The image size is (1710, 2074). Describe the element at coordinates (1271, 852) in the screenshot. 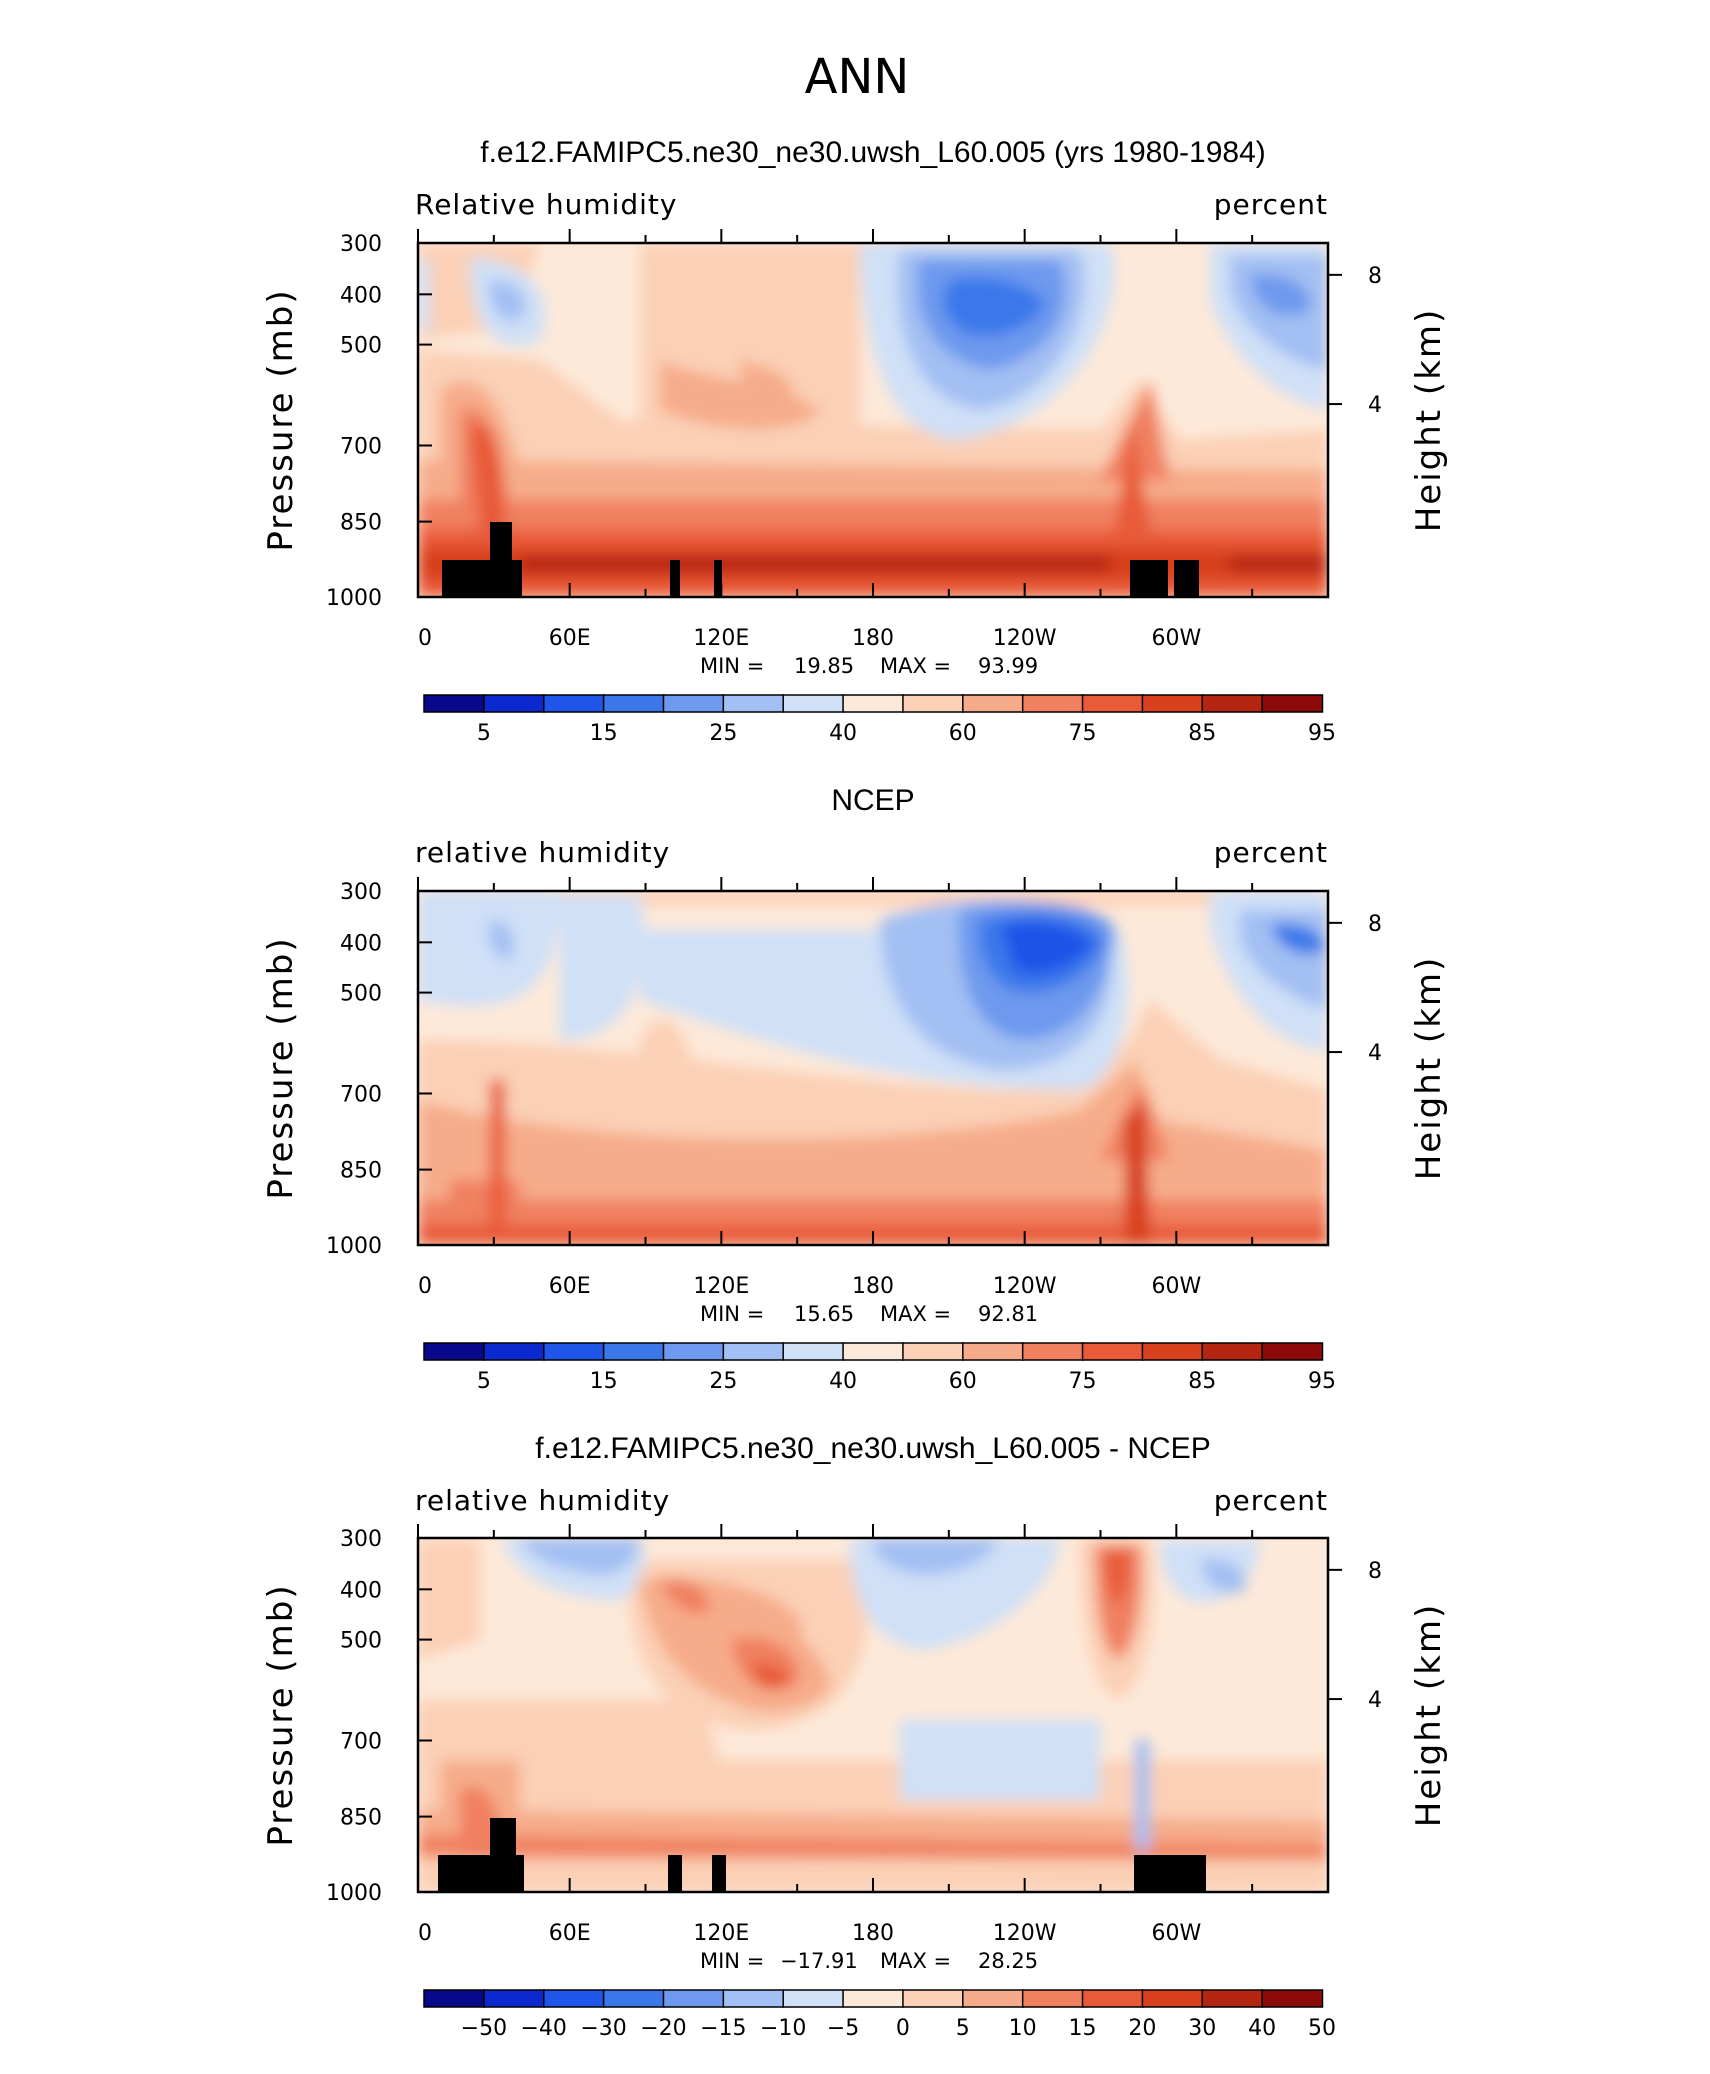

I see `right-label: percent` at that location.